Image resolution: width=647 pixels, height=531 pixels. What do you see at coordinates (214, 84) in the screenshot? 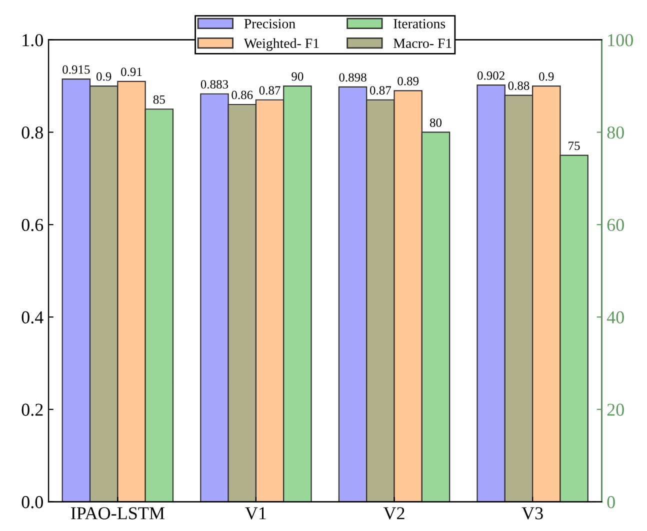
I see `data-label: 0.883` at bounding box center [214, 84].